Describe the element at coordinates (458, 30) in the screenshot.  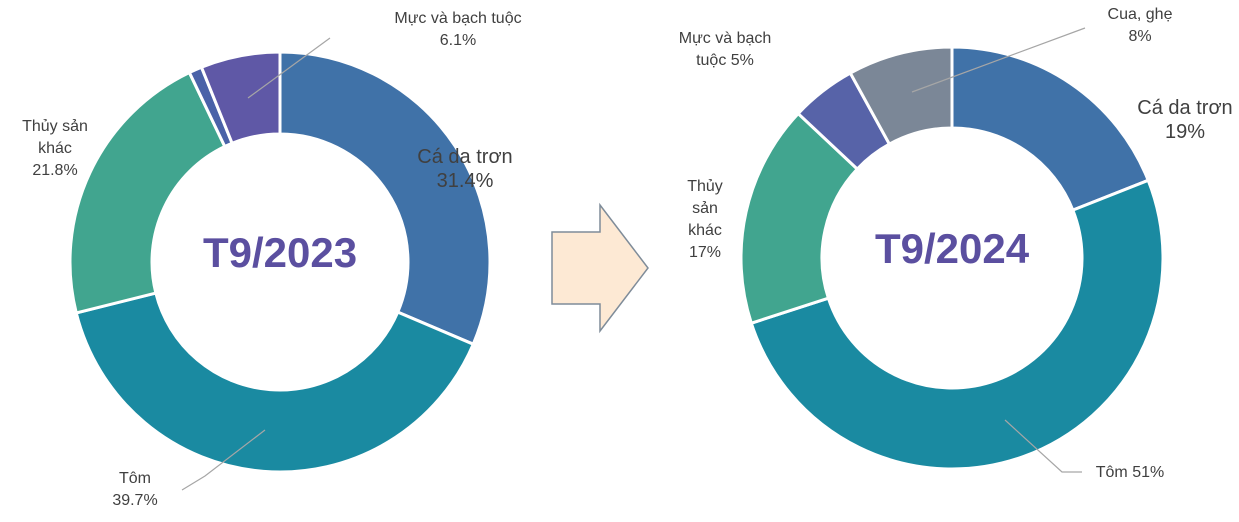
I see `data-label: Mực và bạch tuộc 6.1%` at that location.